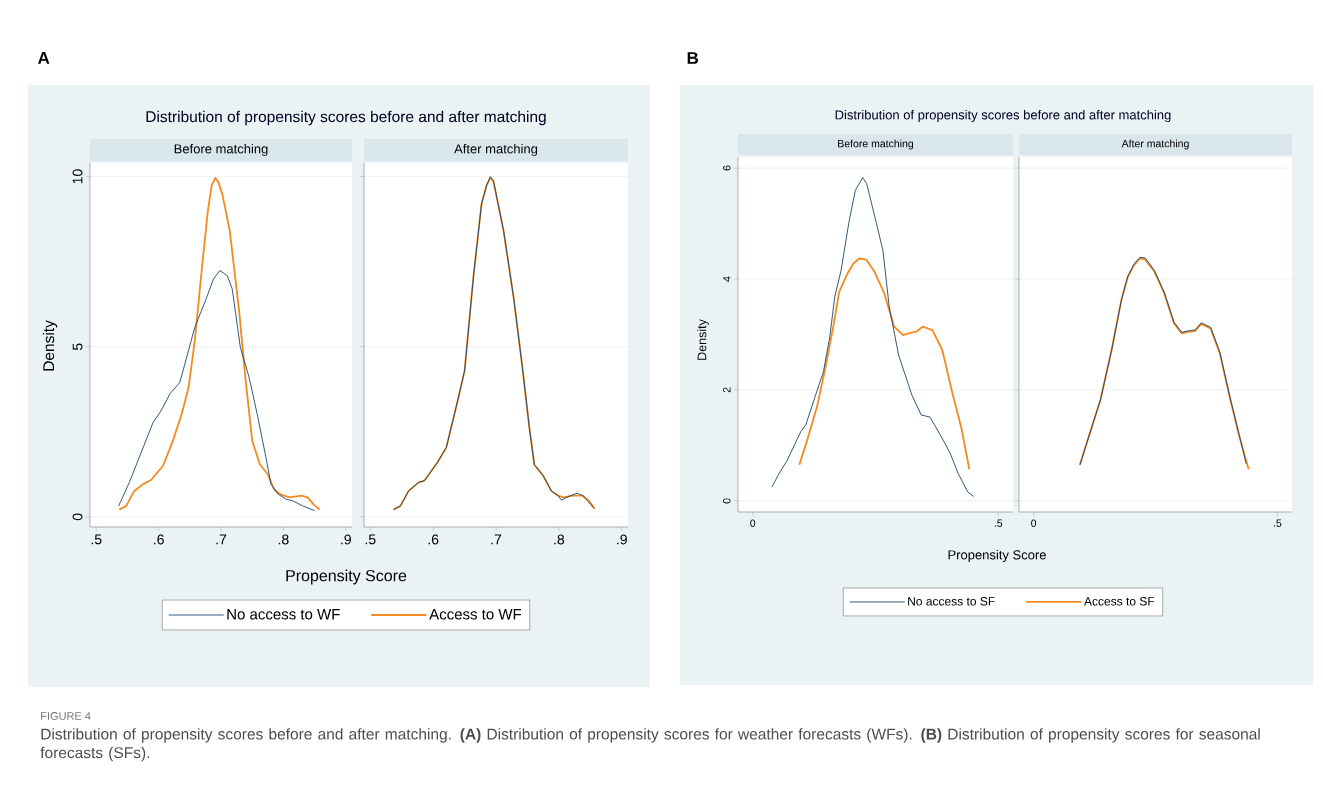 This screenshot has width=1323, height=794. What do you see at coordinates (77, 176) in the screenshot?
I see `y-tick-label: 10` at bounding box center [77, 176].